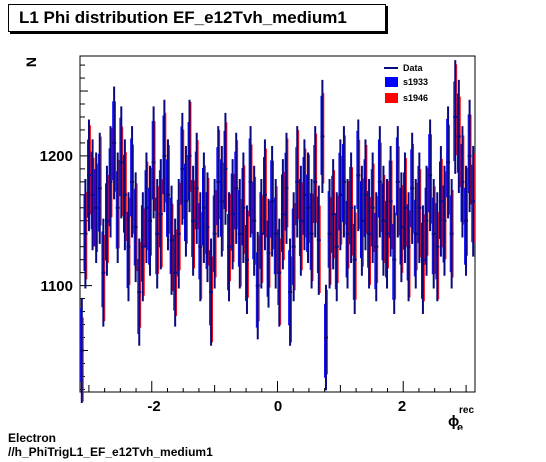 This screenshot has height=462, width=546. Describe the element at coordinates (460, 426) in the screenshot. I see `x-axis-label-sub: e` at that location.